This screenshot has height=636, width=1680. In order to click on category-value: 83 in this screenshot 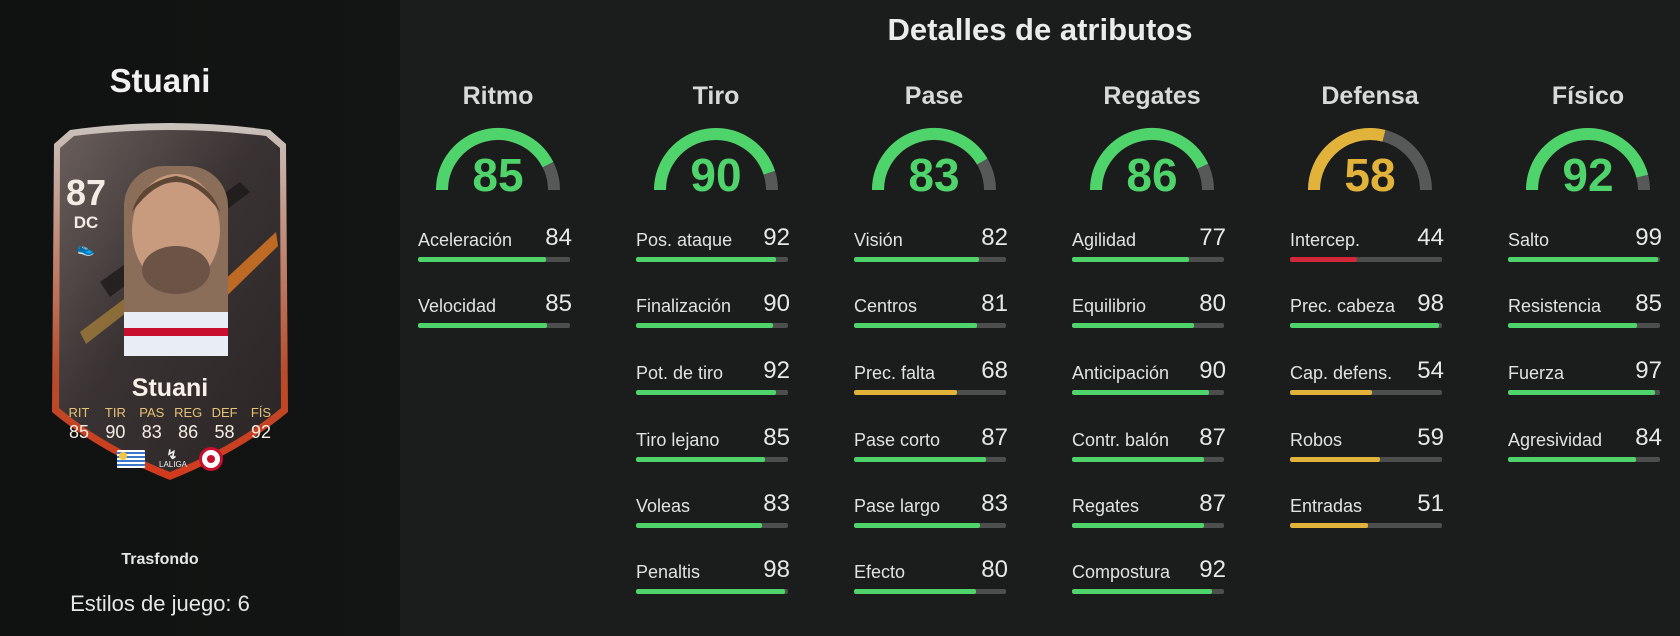, I will do `click(934, 175)`.